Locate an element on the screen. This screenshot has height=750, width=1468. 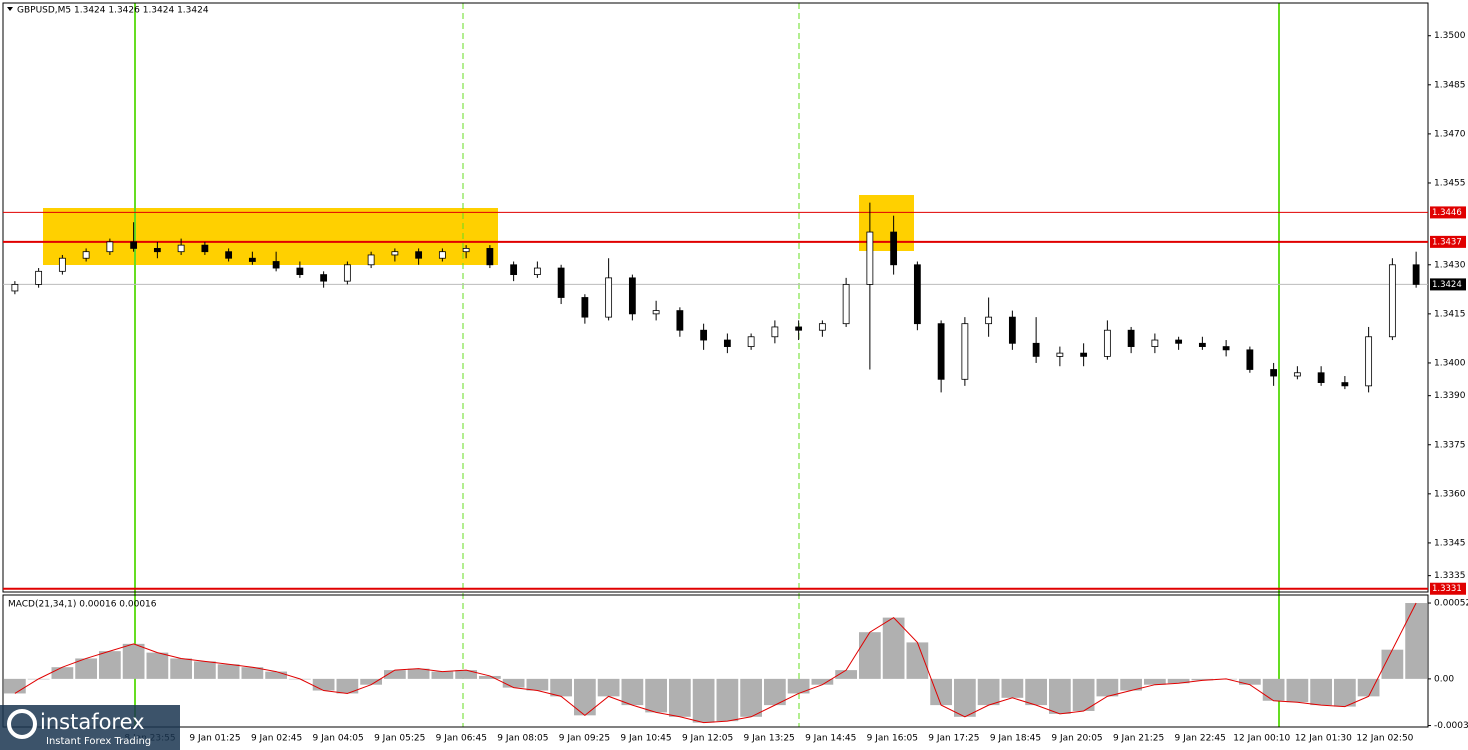
level-label: 1.3331 is located at coordinates (1447, 589).